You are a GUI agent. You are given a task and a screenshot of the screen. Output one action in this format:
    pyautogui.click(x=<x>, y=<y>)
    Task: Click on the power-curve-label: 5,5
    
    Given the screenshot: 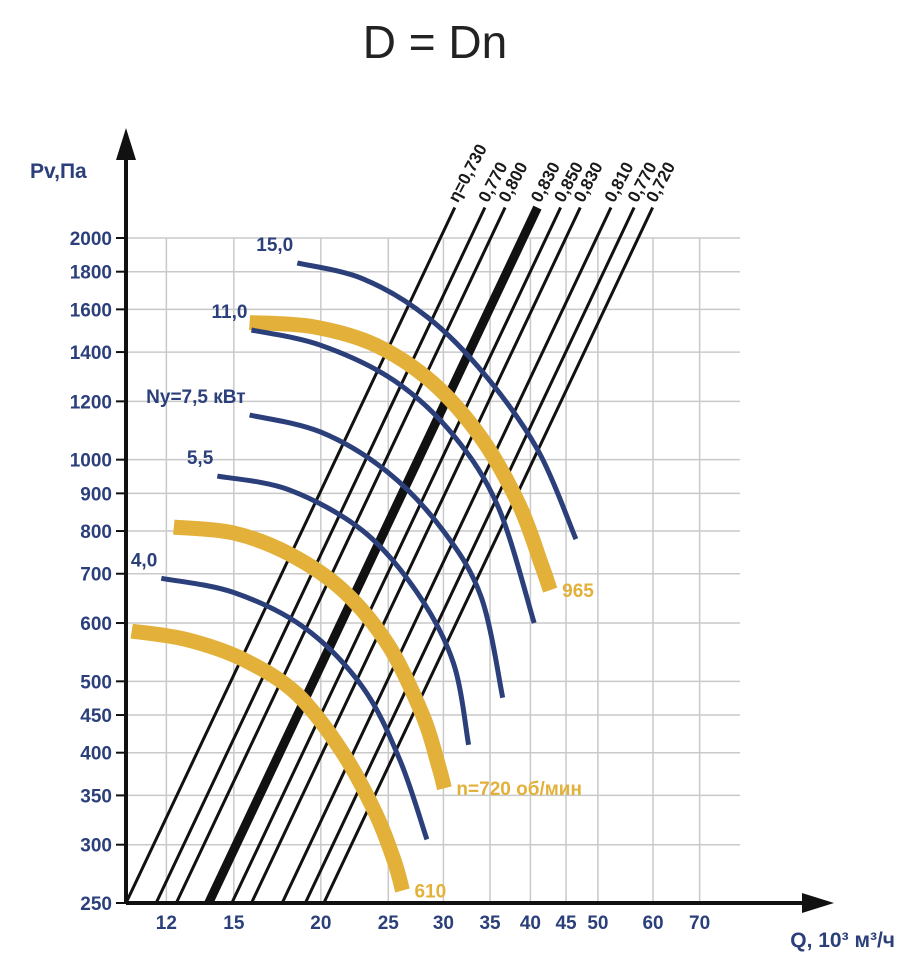 What is the action you would take?
    pyautogui.click(x=200, y=458)
    